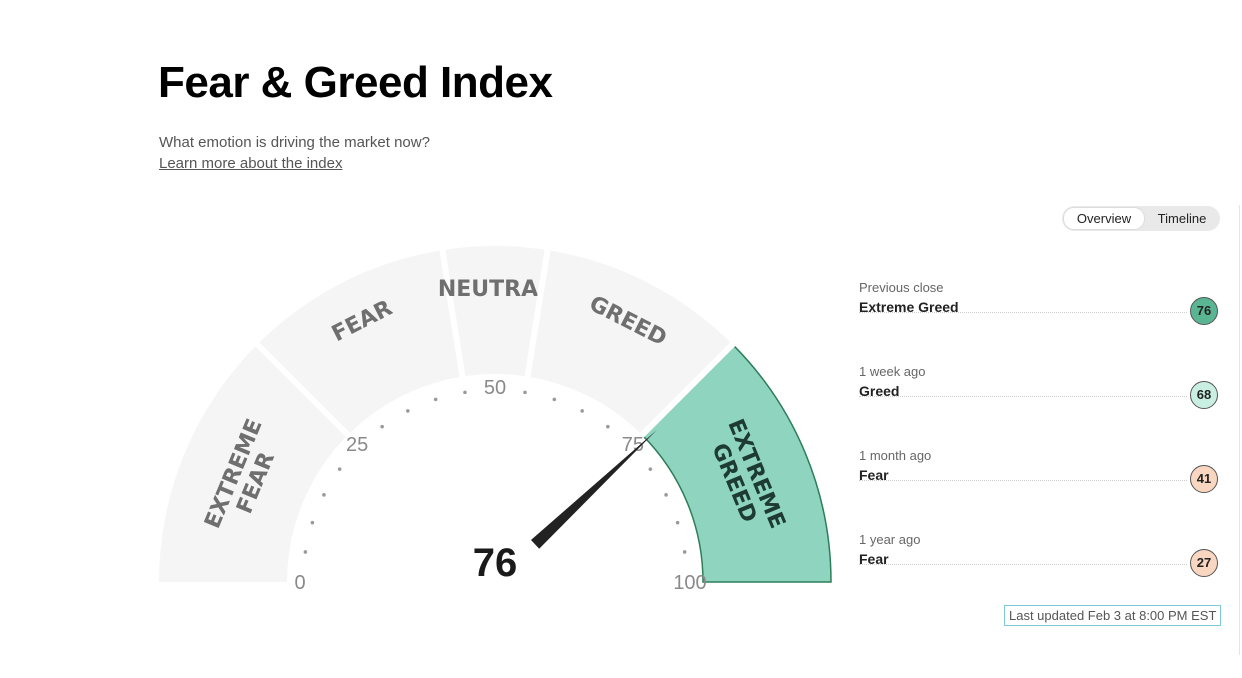  What do you see at coordinates (1182, 218) in the screenshot?
I see `timeline-tab: Timeline` at bounding box center [1182, 218].